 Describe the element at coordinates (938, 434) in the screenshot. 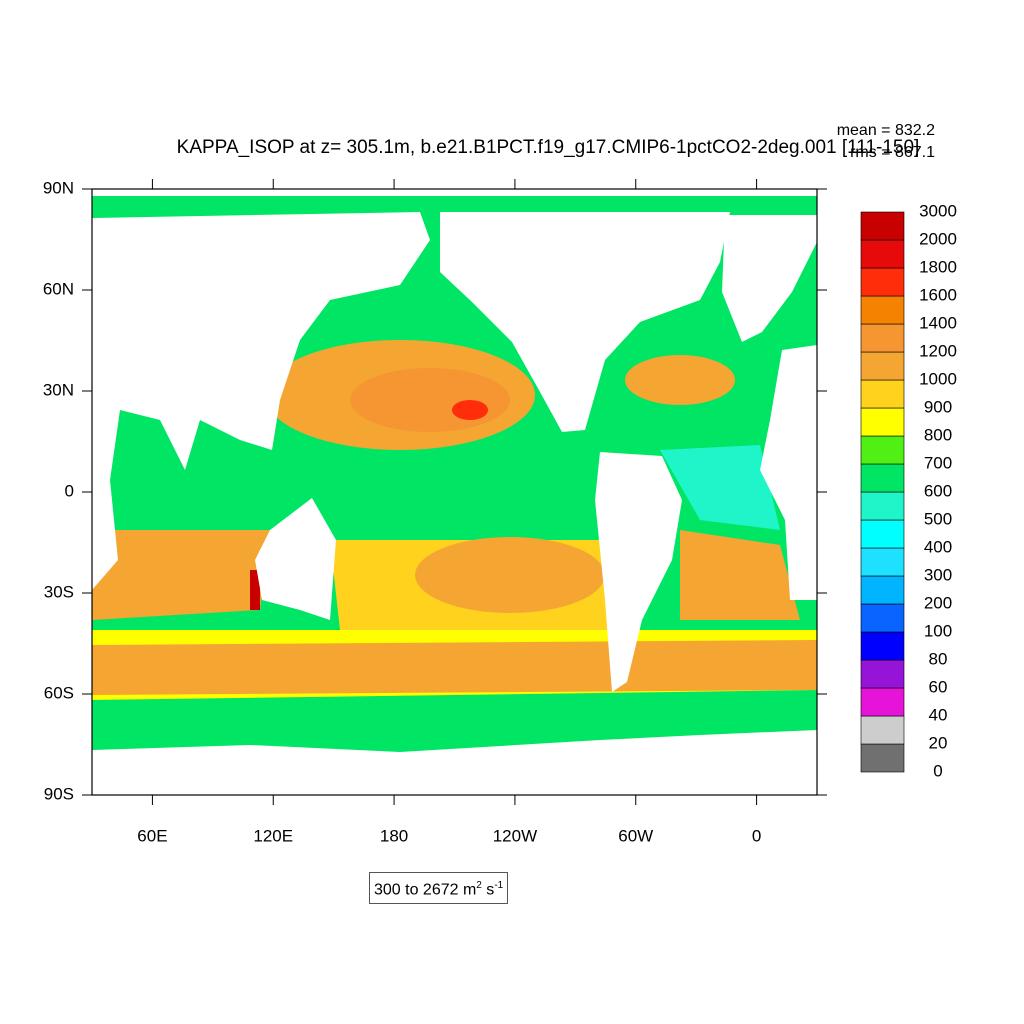

I see `colorbar-label: 800` at that location.